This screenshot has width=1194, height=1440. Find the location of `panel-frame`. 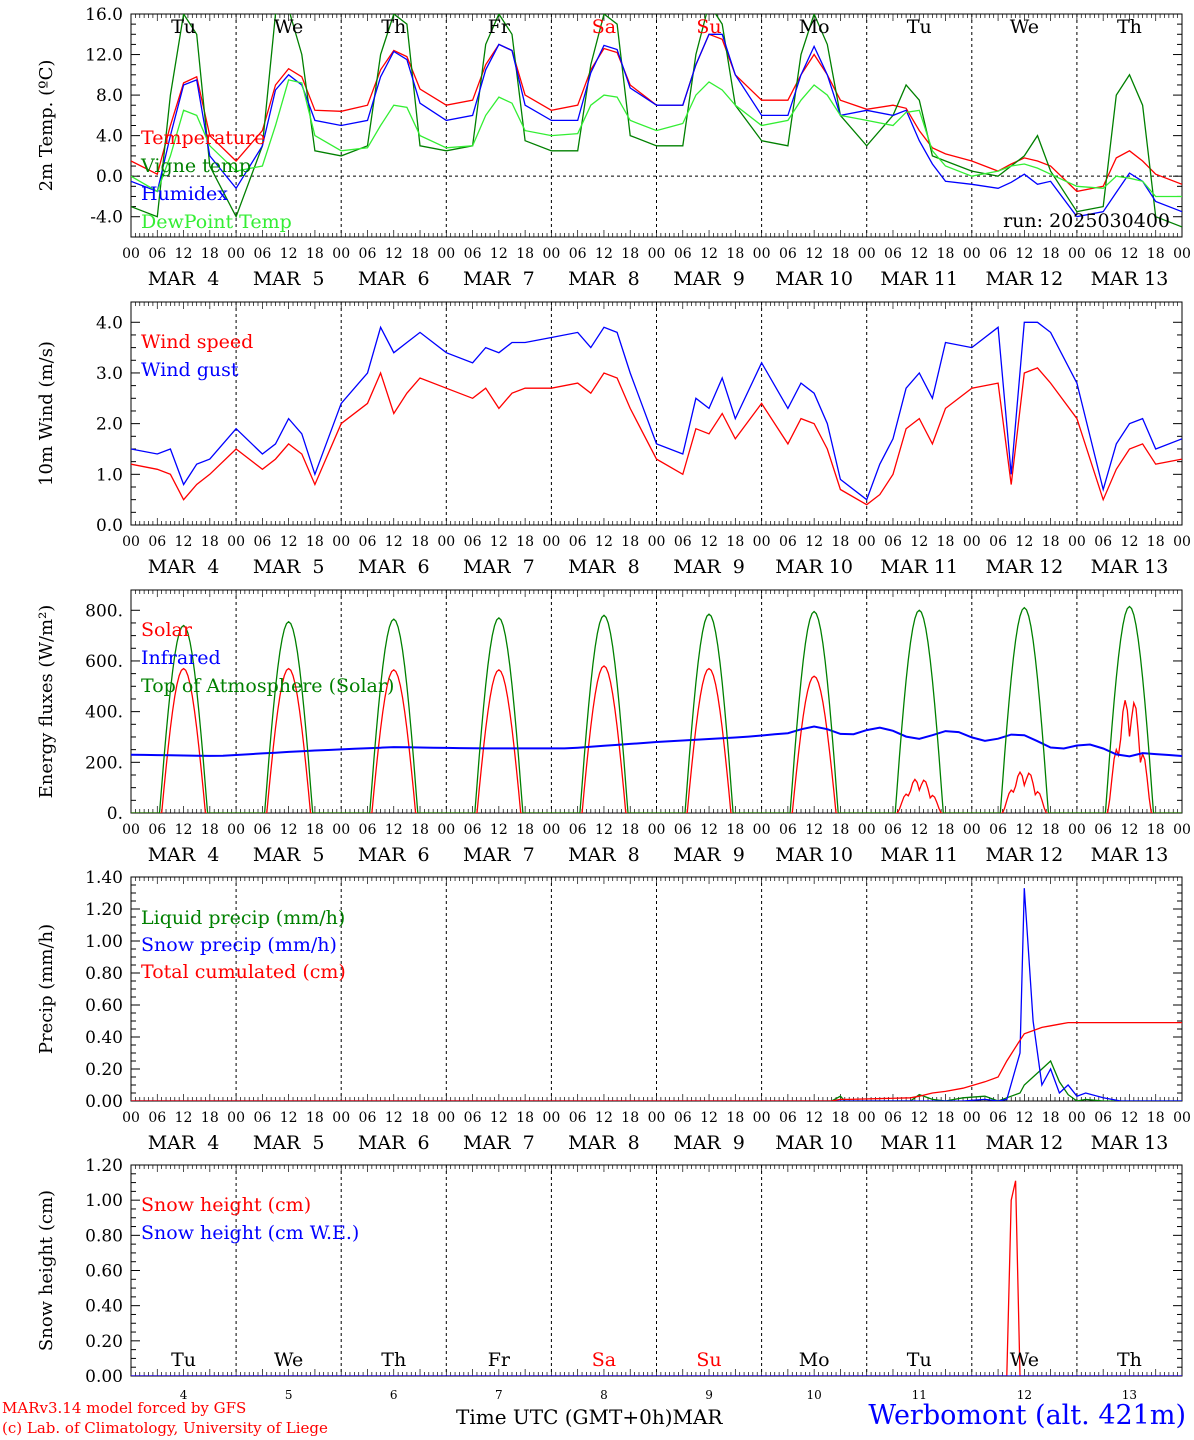

panel-frame is located at coordinates (656, 125).